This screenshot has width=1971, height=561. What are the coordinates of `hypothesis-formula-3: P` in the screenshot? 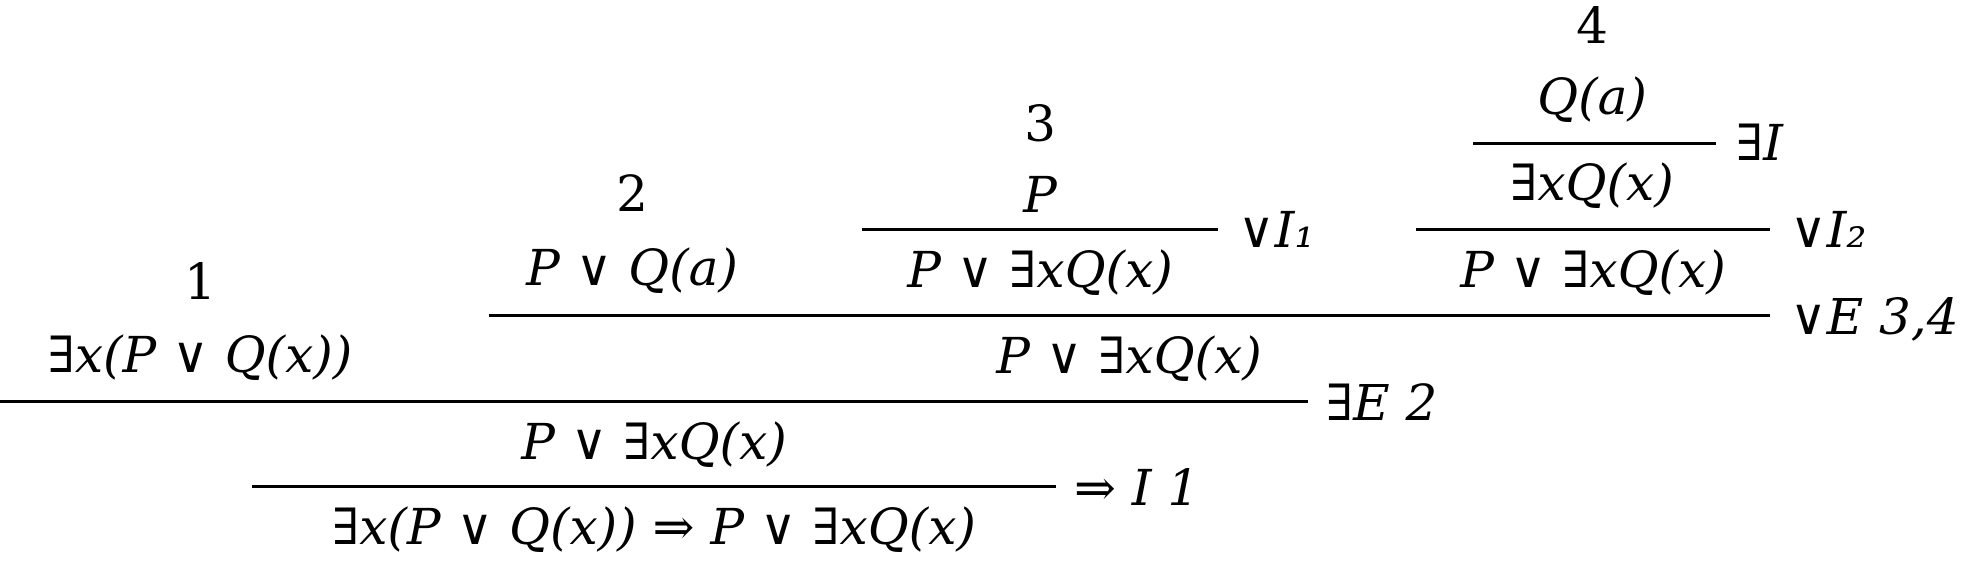 It's located at (1040, 195).